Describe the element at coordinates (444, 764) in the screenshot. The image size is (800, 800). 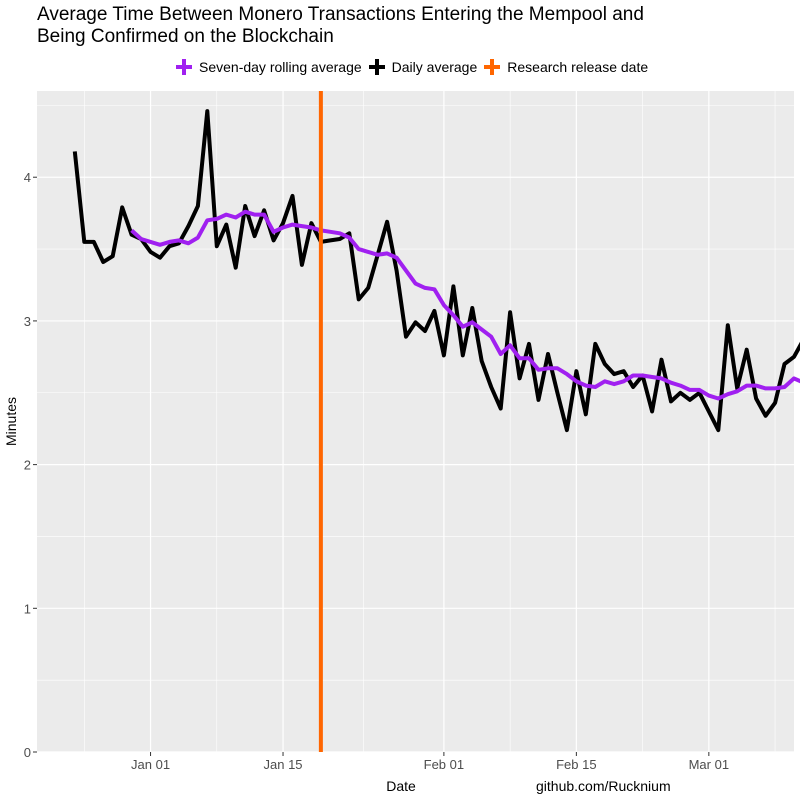
I see `x-tick-label: Feb 01` at that location.